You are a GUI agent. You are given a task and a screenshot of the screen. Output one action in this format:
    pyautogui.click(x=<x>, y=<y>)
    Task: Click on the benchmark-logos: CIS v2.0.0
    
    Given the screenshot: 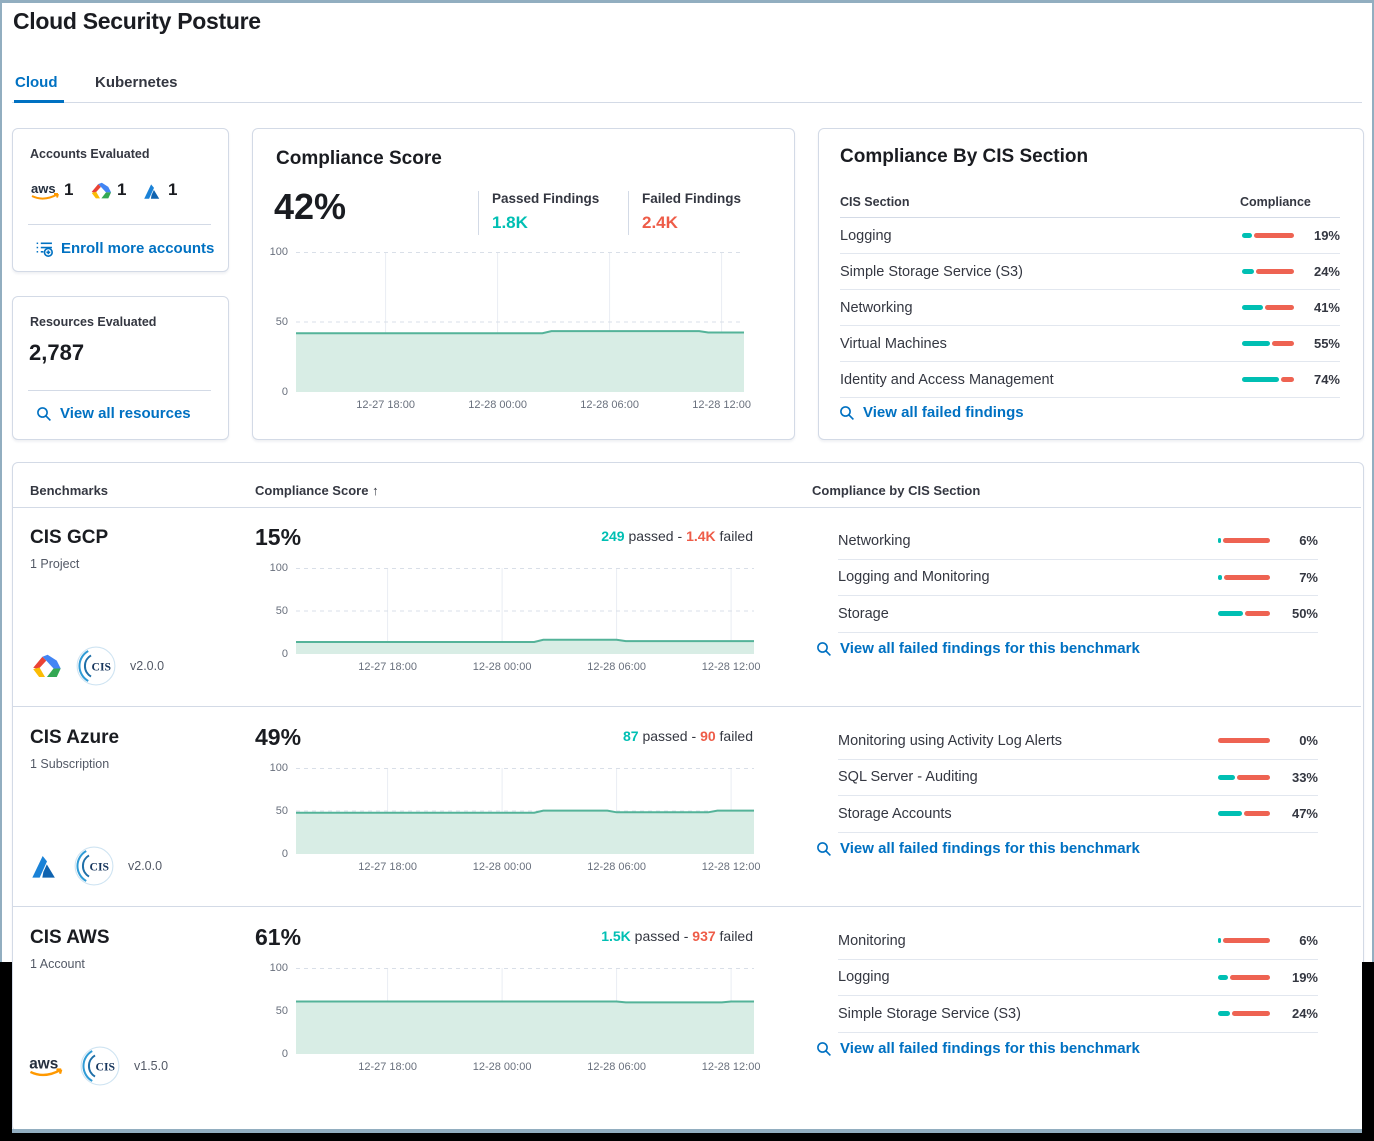 What is the action you would take?
    pyautogui.click(x=96, y=666)
    